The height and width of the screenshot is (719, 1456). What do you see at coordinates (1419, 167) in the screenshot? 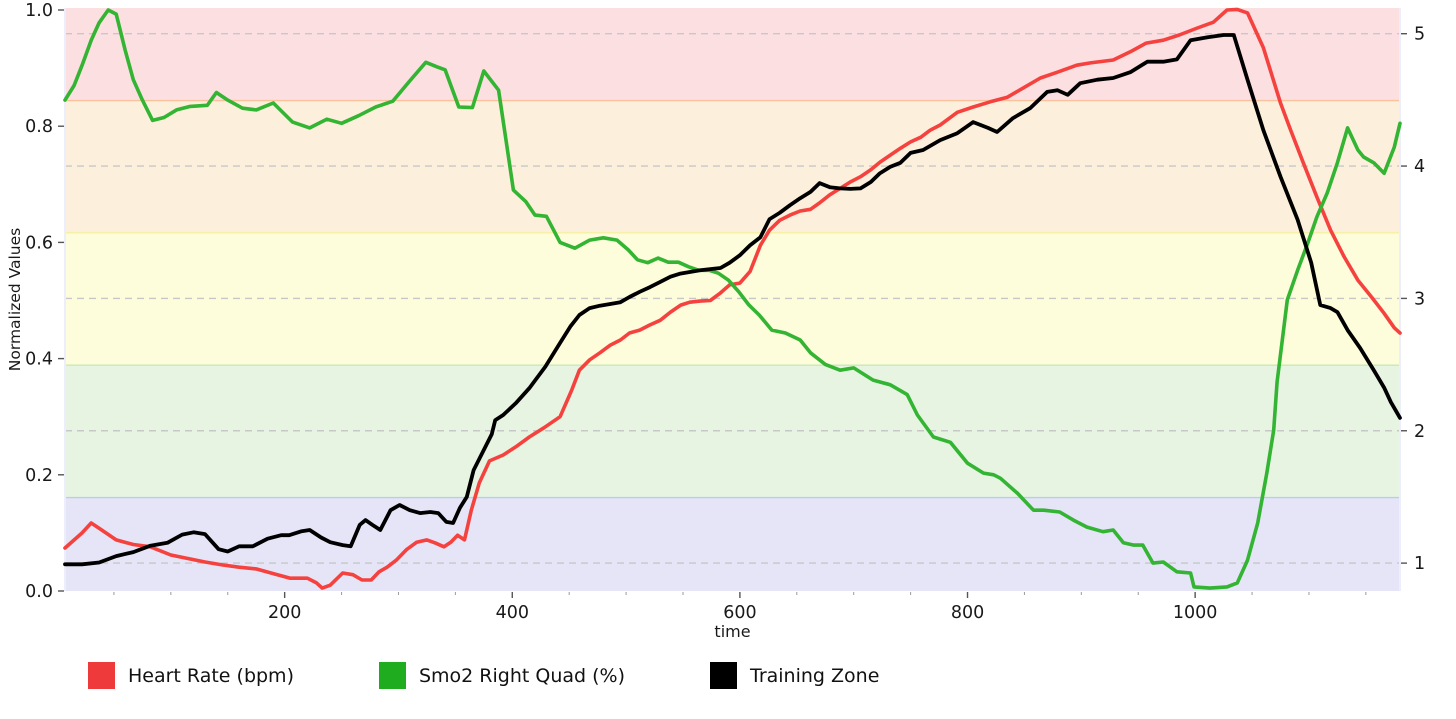
I see `y-right-tick-label-4: 4` at bounding box center [1419, 167].